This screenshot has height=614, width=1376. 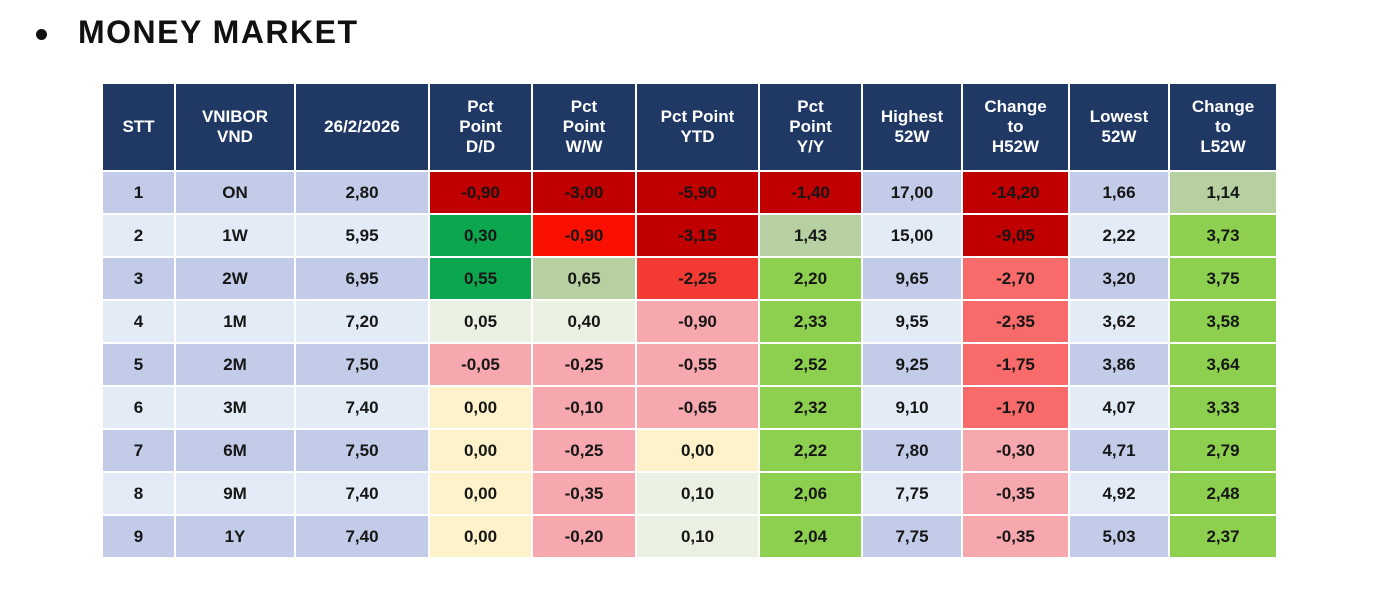 I want to click on table-cell: 9M, so click(x=235, y=493).